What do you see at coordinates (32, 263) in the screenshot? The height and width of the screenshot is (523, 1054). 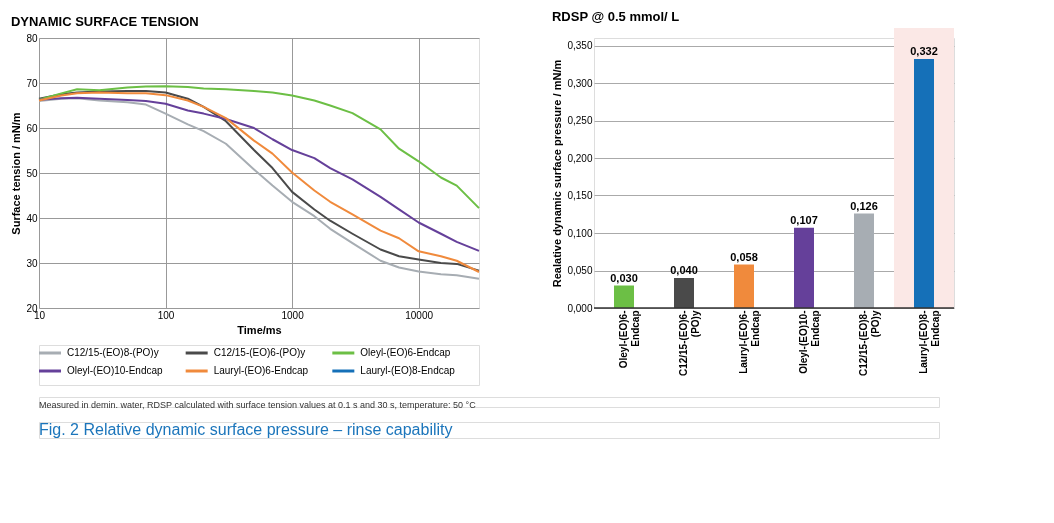 I see `y-tick-label: 30` at bounding box center [32, 263].